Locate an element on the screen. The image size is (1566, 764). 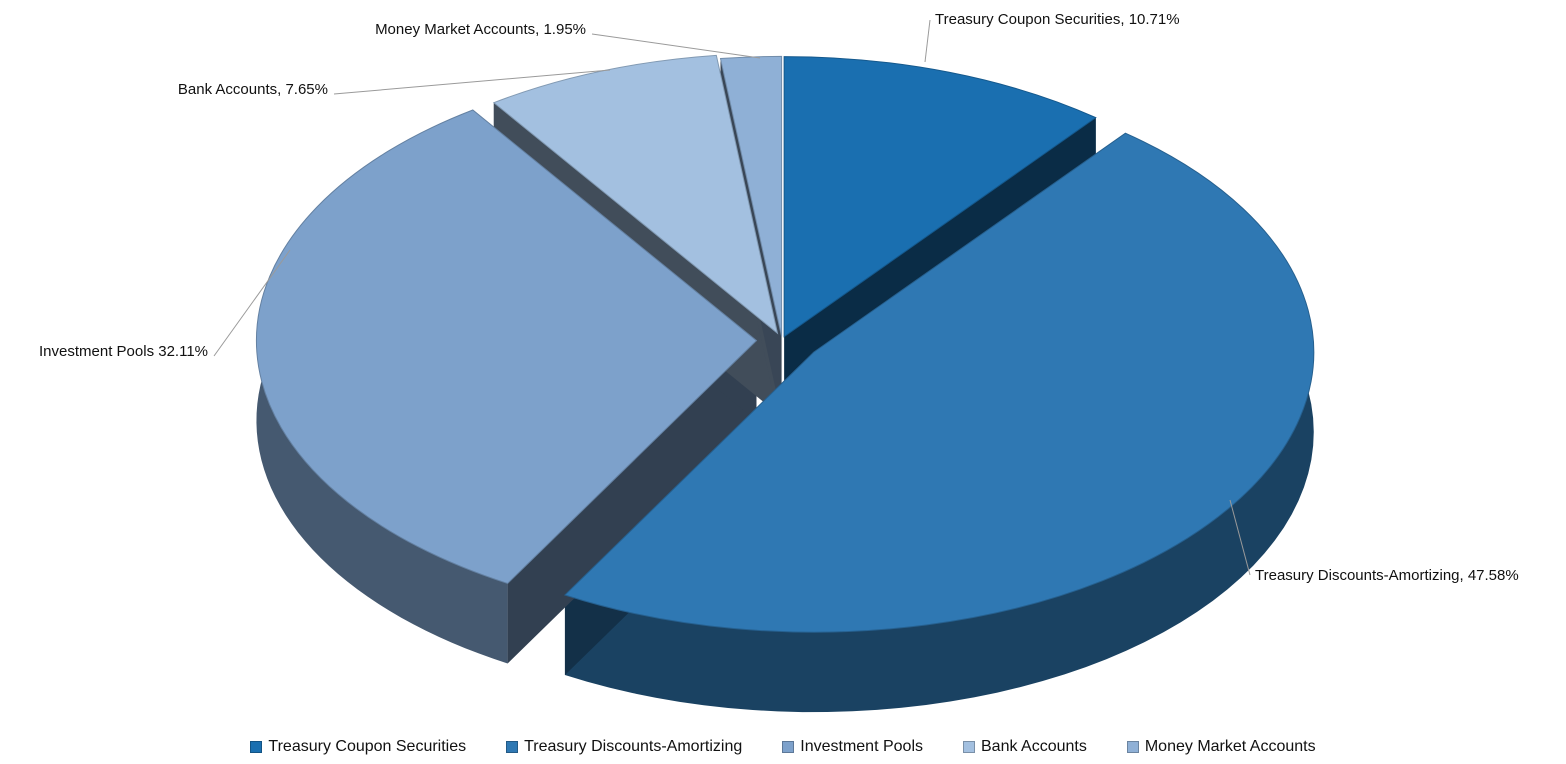
data-label: Bank Accounts, 7.65% is located at coordinates (253, 89).